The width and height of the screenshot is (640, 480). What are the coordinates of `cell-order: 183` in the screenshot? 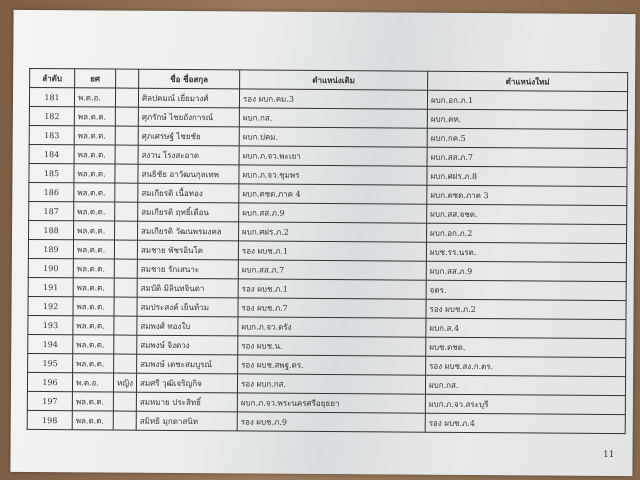 It's located at (52, 135).